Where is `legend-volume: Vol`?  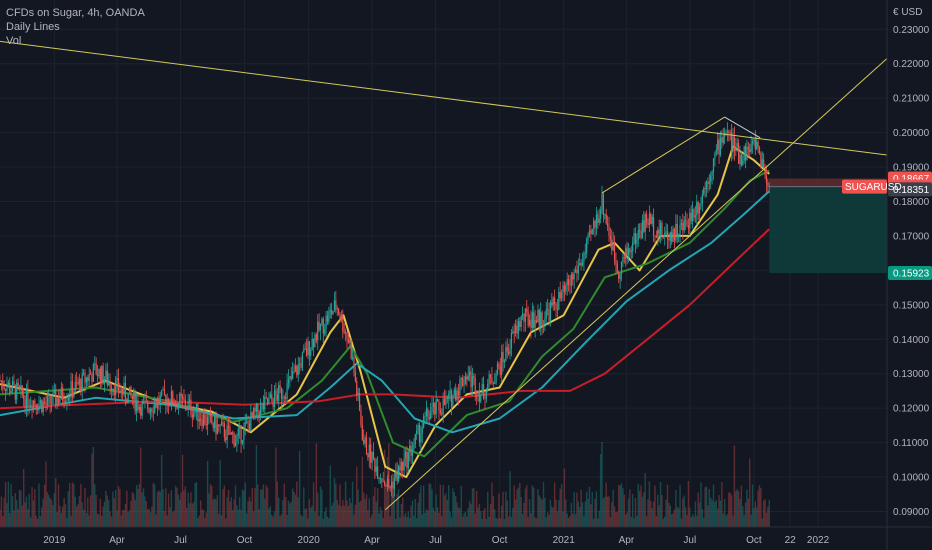
legend-volume: Vol is located at coordinates (14, 41).